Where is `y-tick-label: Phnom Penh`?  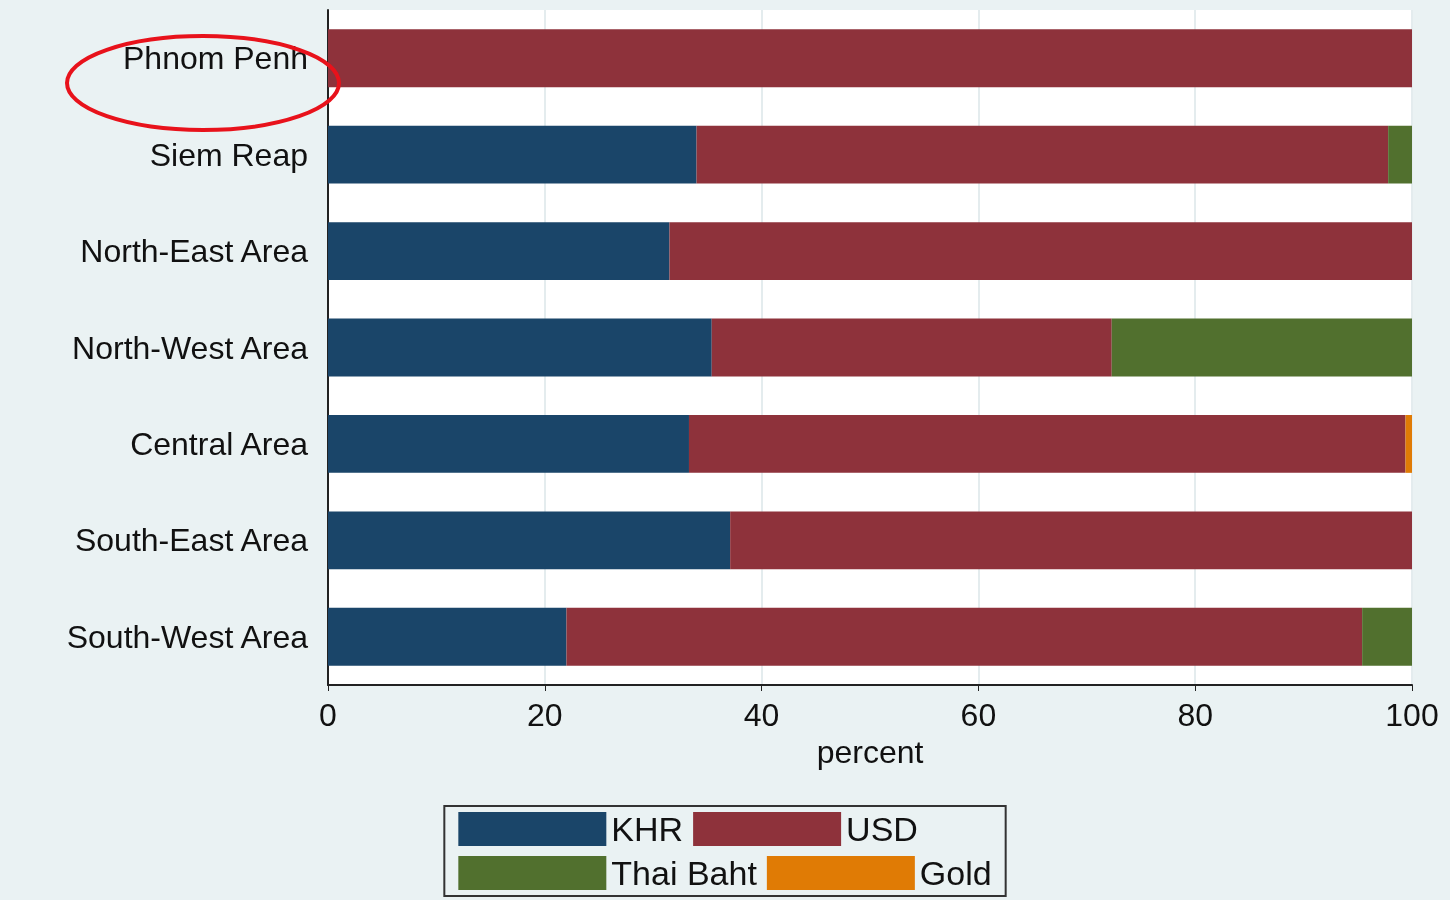 y-tick-label: Phnom Penh is located at coordinates (215, 58).